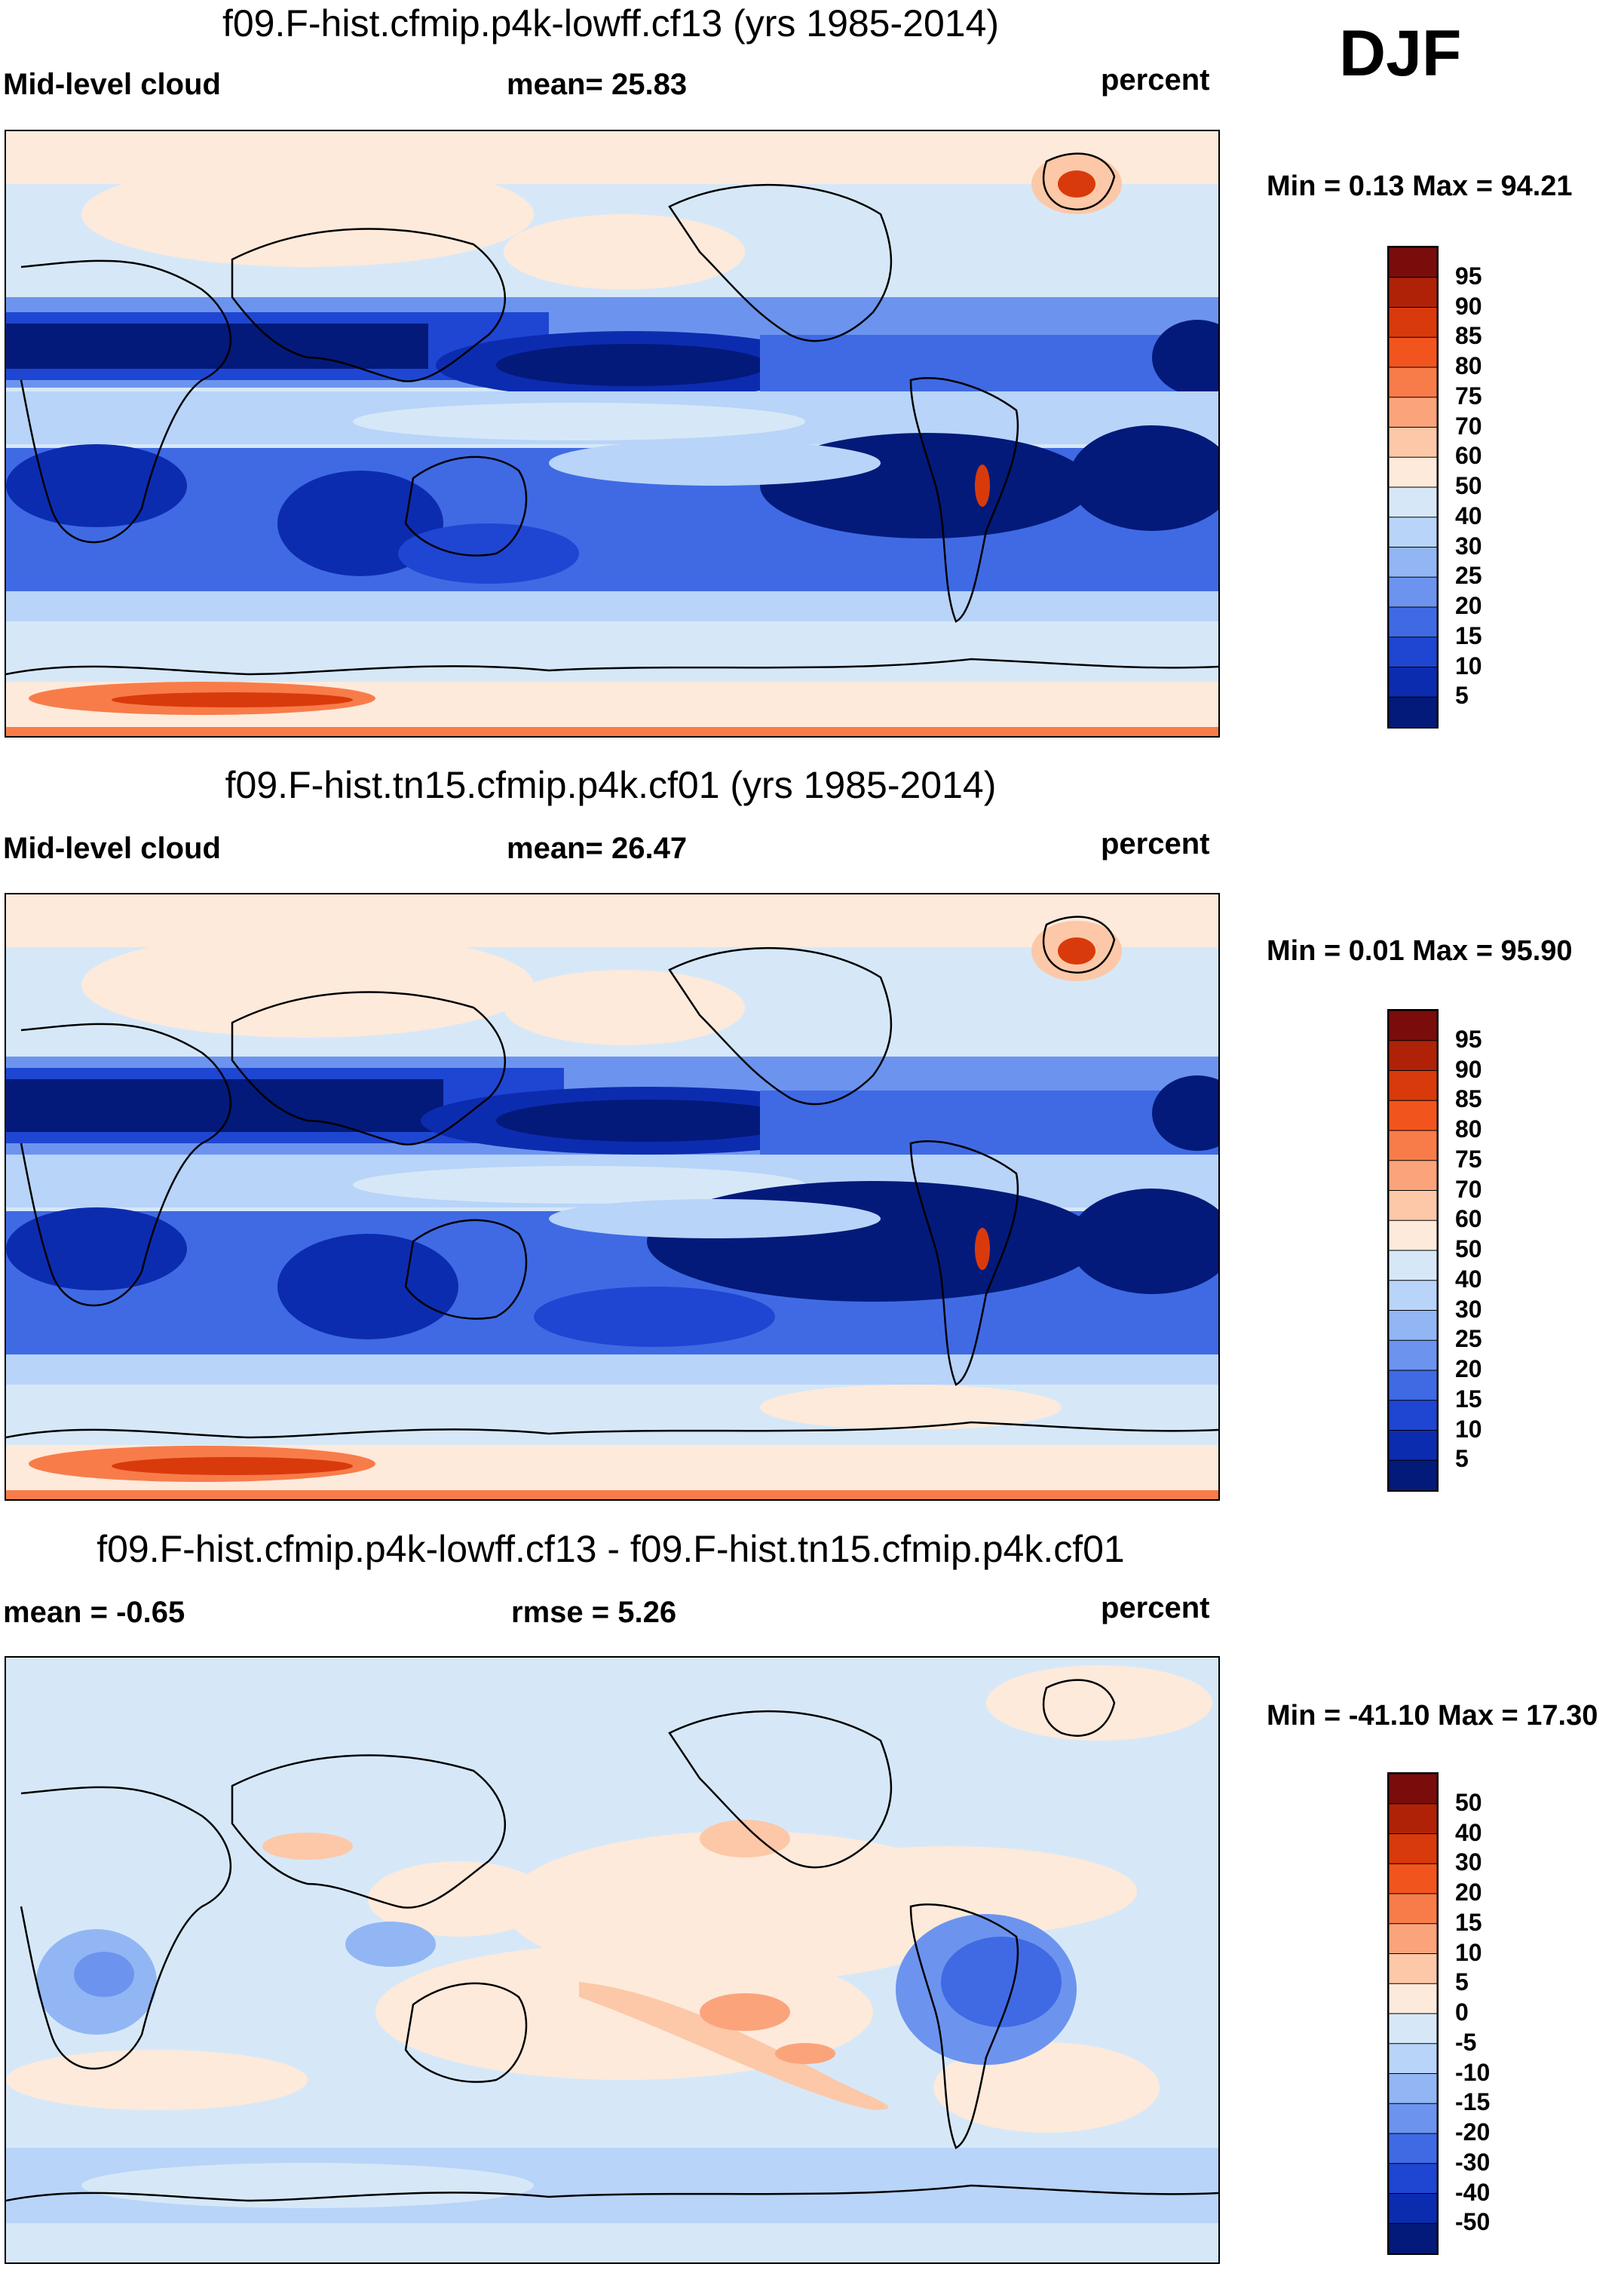 The height and width of the screenshot is (2270, 1624). Describe the element at coordinates (94, 1613) in the screenshot. I see `mean-label: mean = -0.65` at that location.